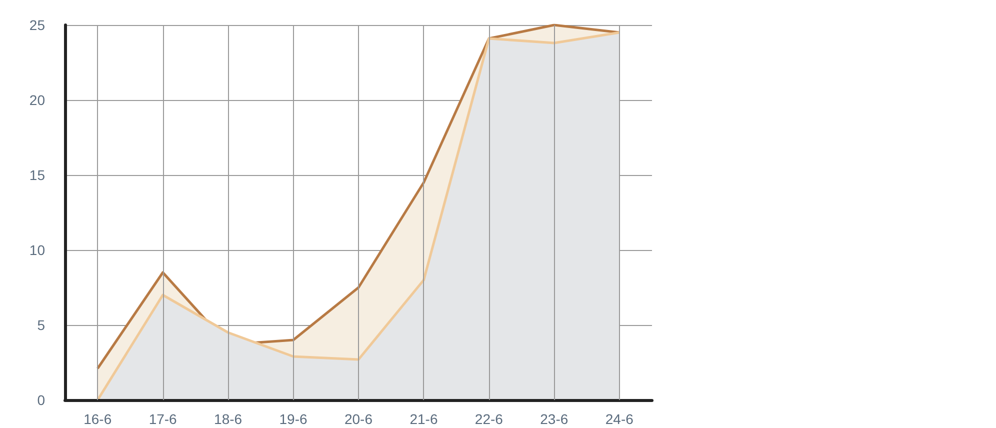 This screenshot has height=428, width=996. What do you see at coordinates (554, 419) in the screenshot?
I see `x-tick-label: 23-6` at bounding box center [554, 419].